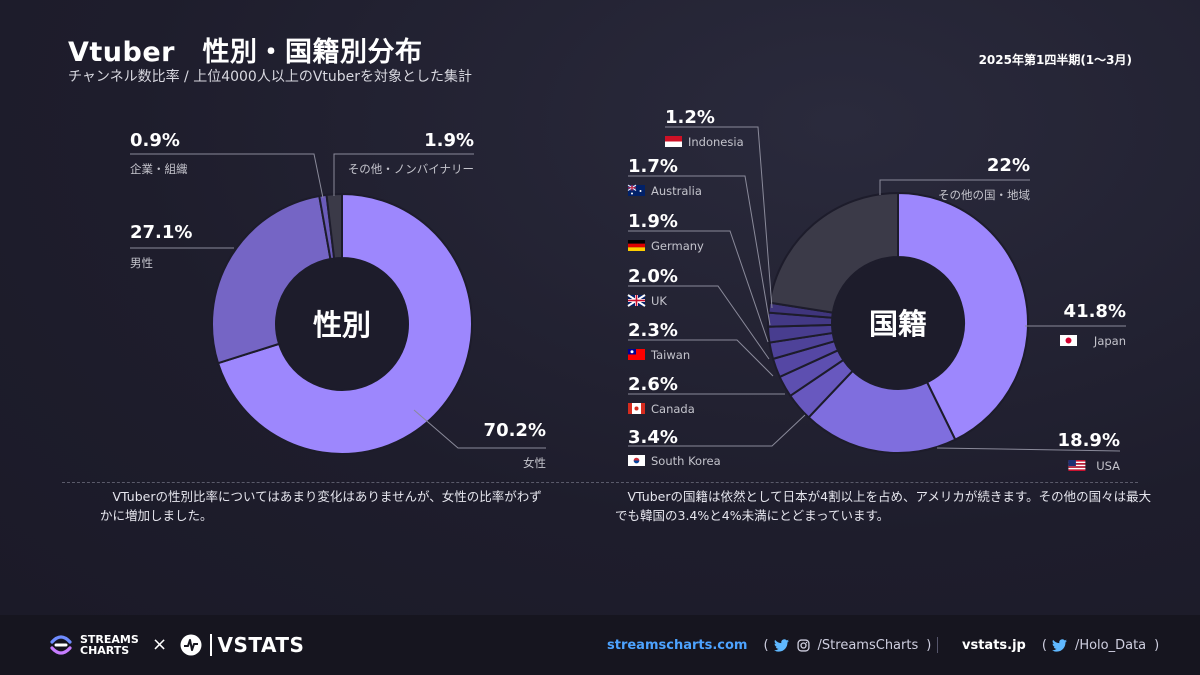 This screenshot has height=675, width=1200. Describe the element at coordinates (653, 166) in the screenshot. I see `value-label-australia: 1.7%` at that location.